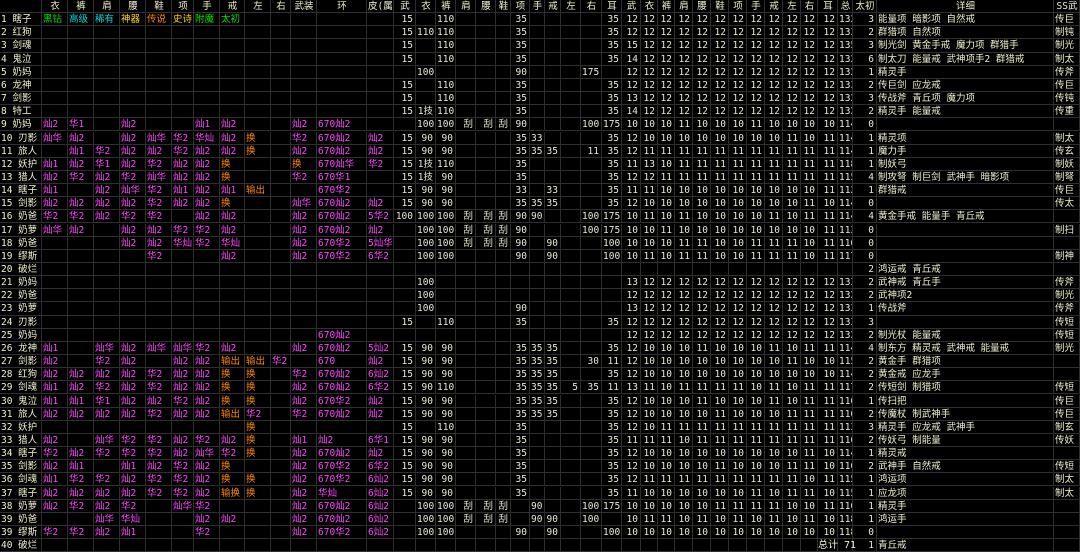 This screenshot has height=552, width=1080. I want to click on header-cell: 左, so click(571, 6).